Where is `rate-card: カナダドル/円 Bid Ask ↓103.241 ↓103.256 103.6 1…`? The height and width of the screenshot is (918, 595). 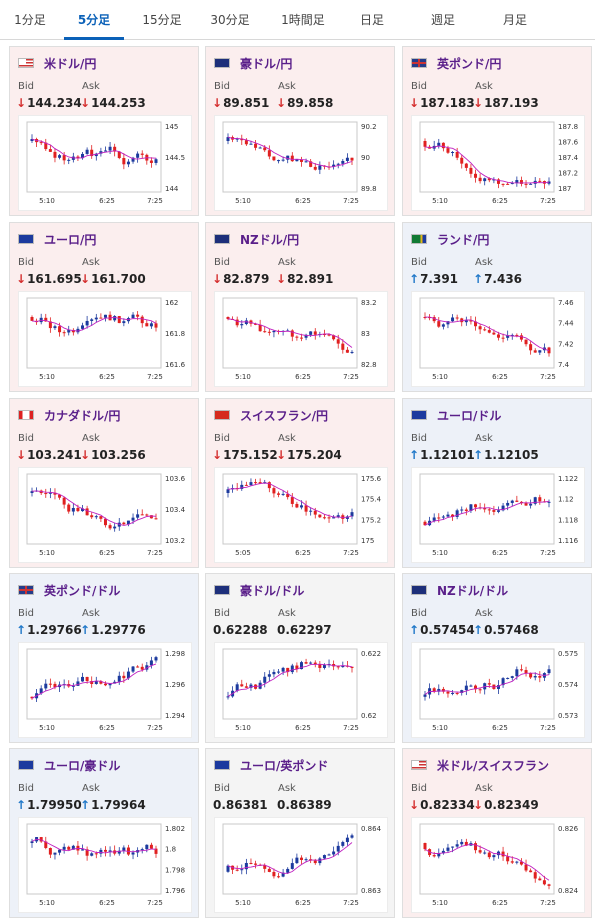 rate-card: カナダドル/円 Bid Ask ↓103.241 ↓103.256 103.6 1… is located at coordinates (104, 483).